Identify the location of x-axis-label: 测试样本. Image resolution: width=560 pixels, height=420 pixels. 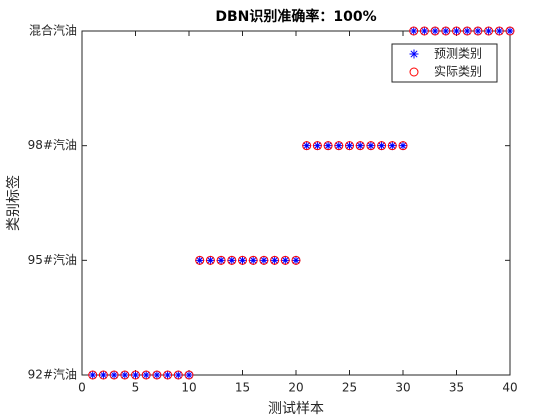
(296, 409).